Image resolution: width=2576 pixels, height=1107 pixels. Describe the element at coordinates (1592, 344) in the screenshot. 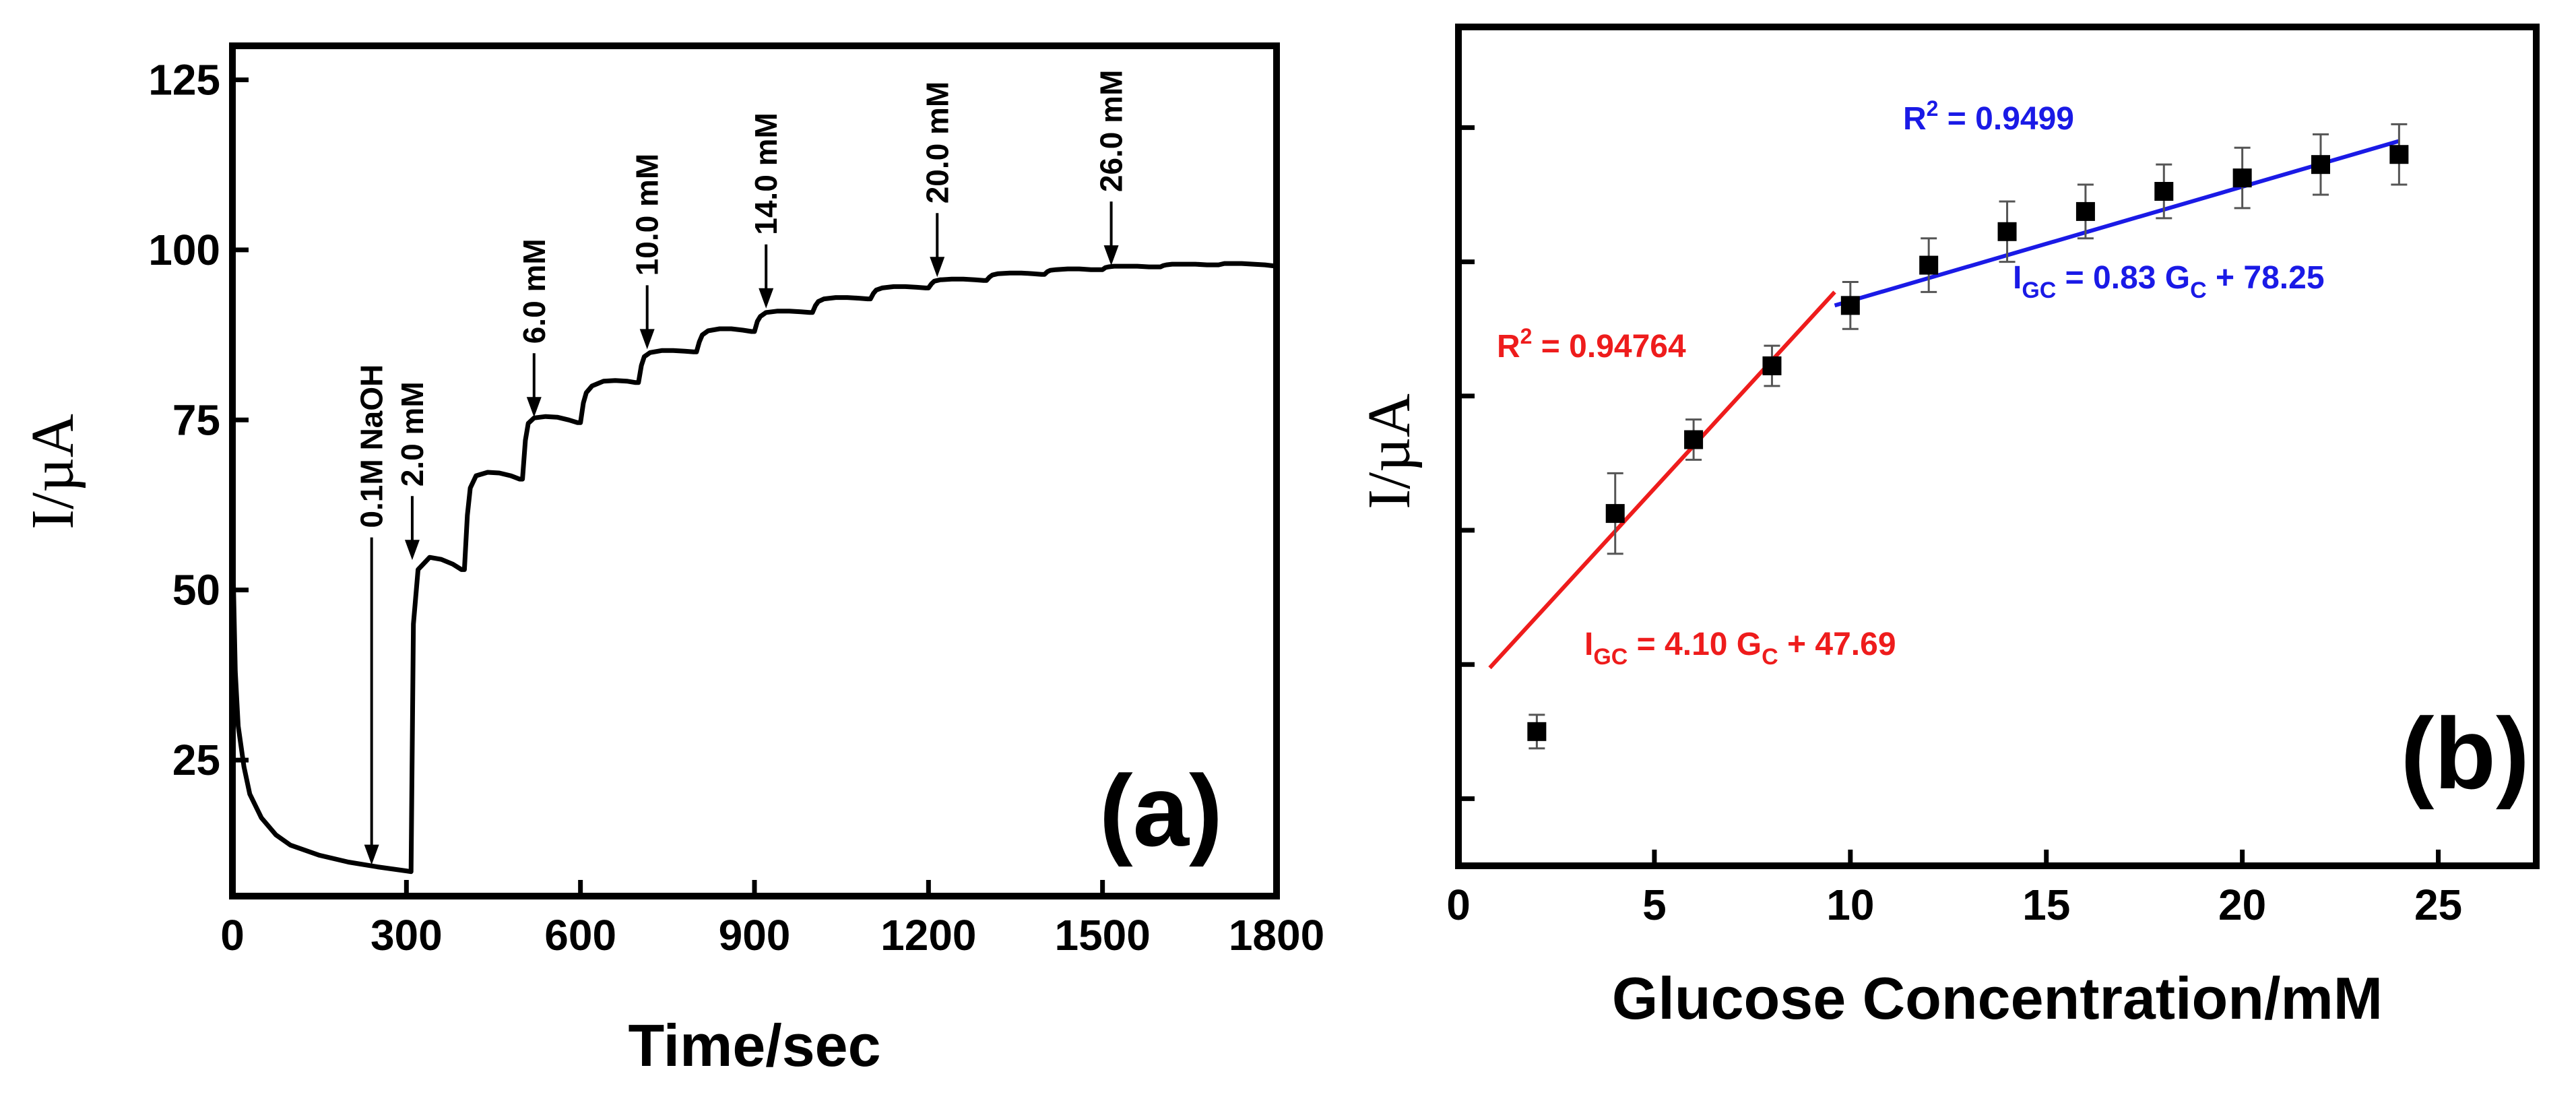

I see `fit-r2-low: R2 = 0.94764` at that location.